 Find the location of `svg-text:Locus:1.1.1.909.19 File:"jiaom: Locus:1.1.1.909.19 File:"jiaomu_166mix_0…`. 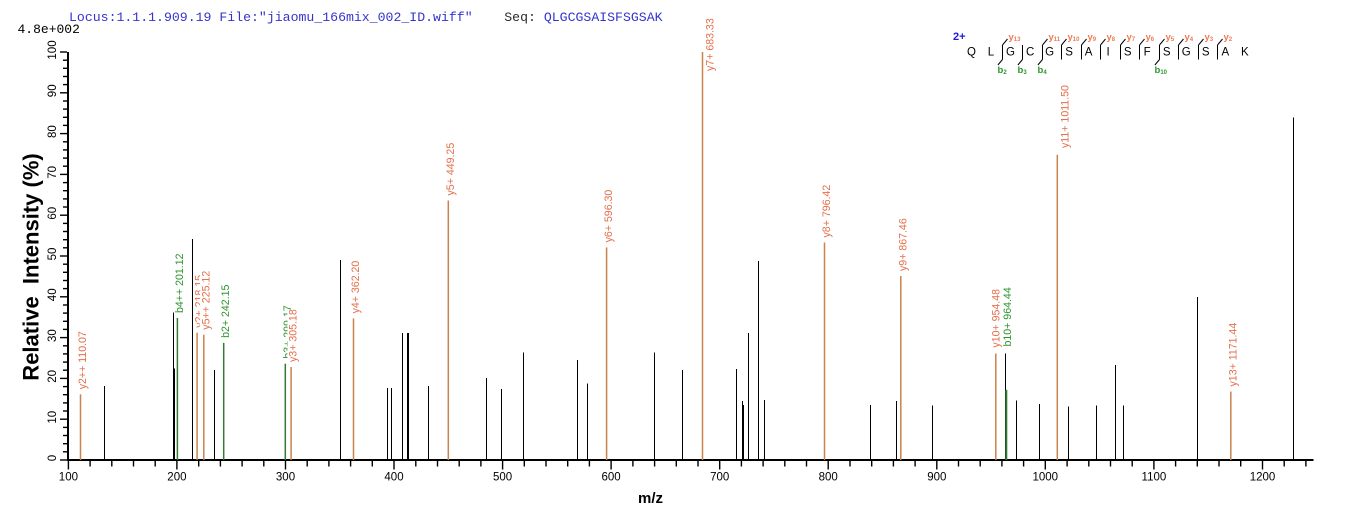

svg-text:Locus:1.1.1.909.19 File:"jiaom: Locus:1.1.1.909.19 File:"jiaomu_166mix_0… is located at coordinates (366, 17).